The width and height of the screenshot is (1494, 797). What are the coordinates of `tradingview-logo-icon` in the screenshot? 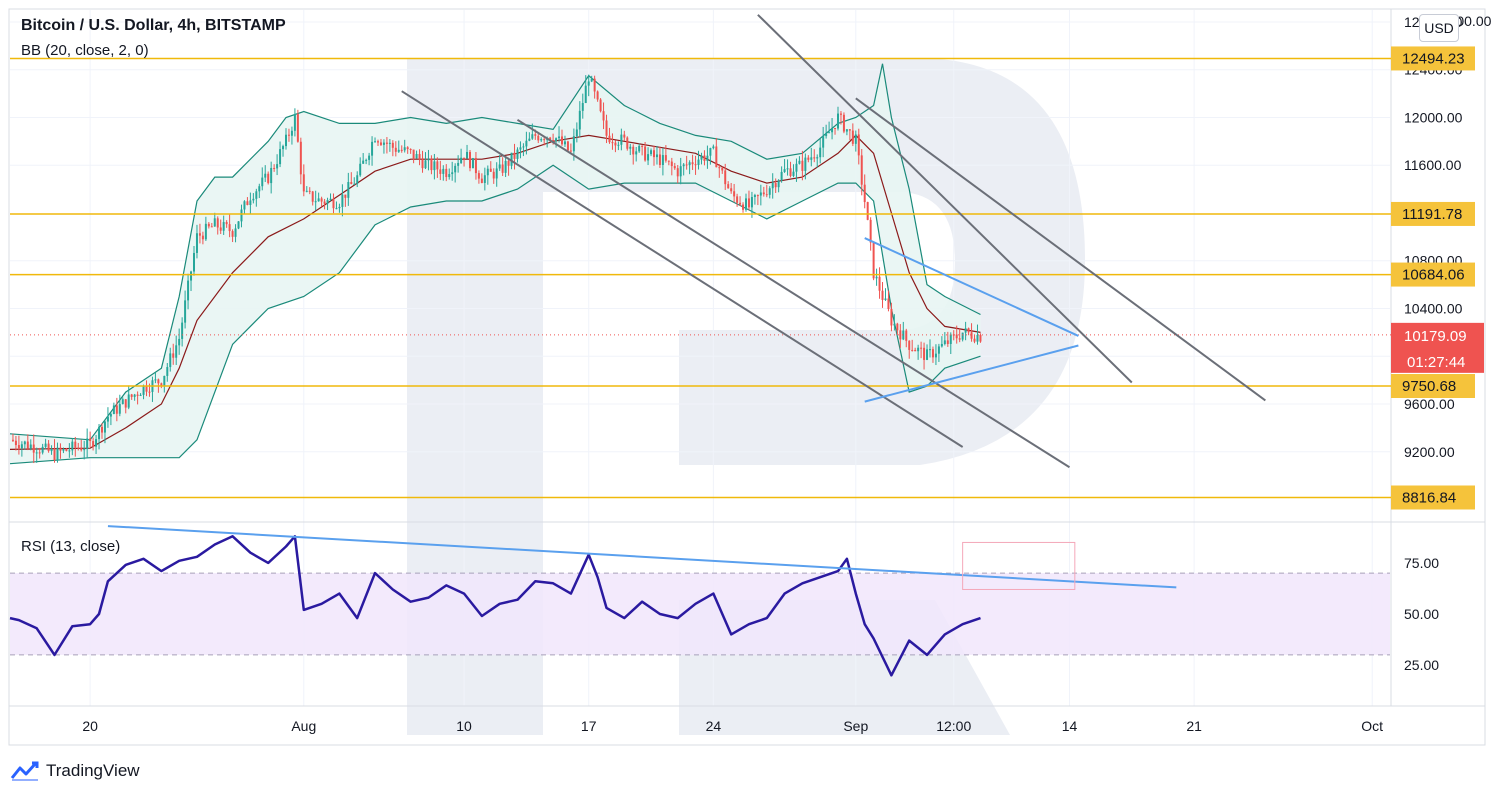 It's located at (24, 771).